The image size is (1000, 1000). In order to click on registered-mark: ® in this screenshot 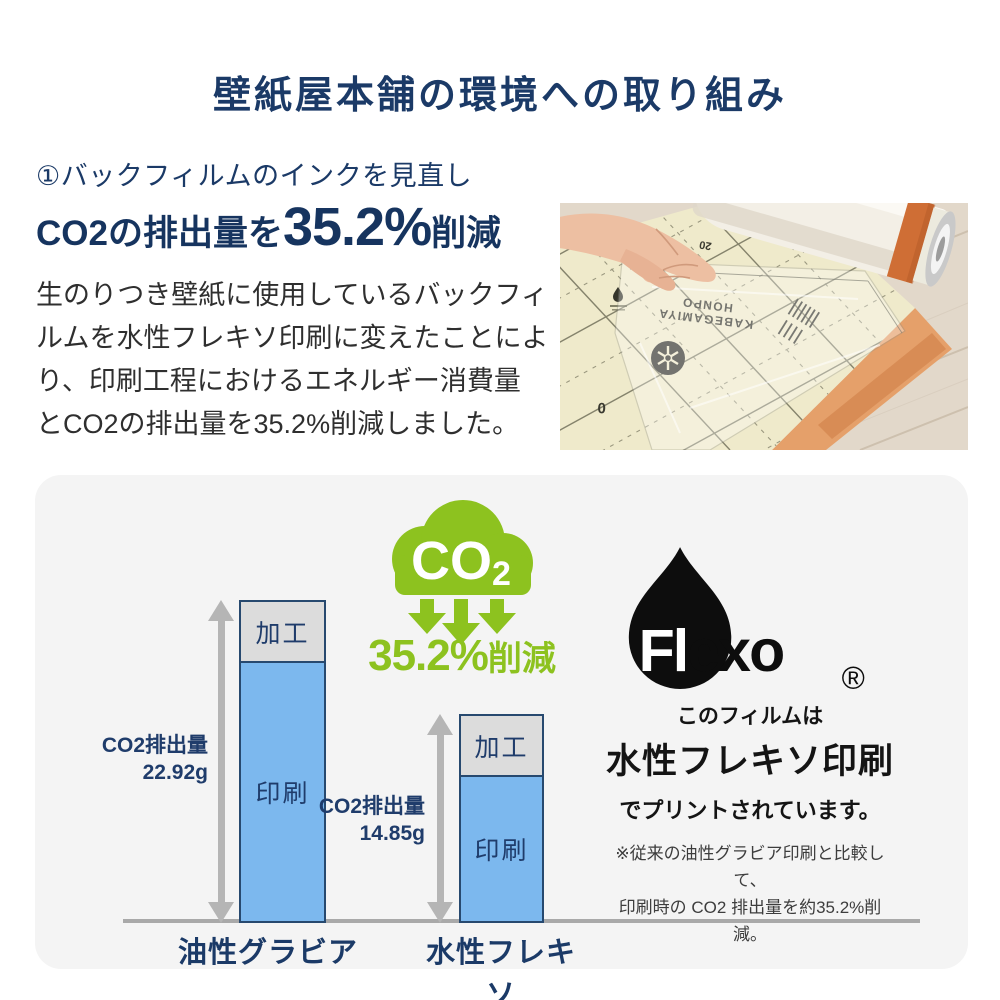, I will do `click(853, 678)`.